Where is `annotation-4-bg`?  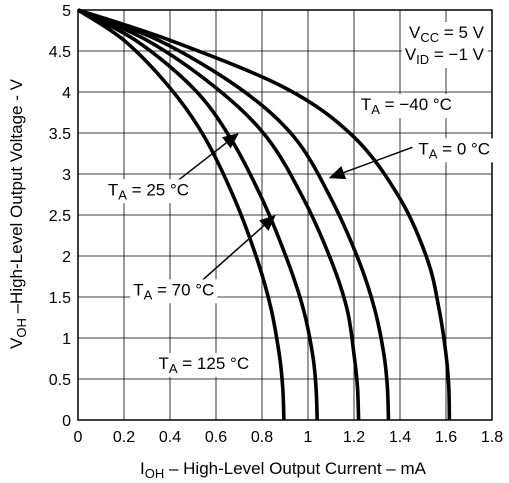
annotation-4-bg is located at coordinates (204, 365).